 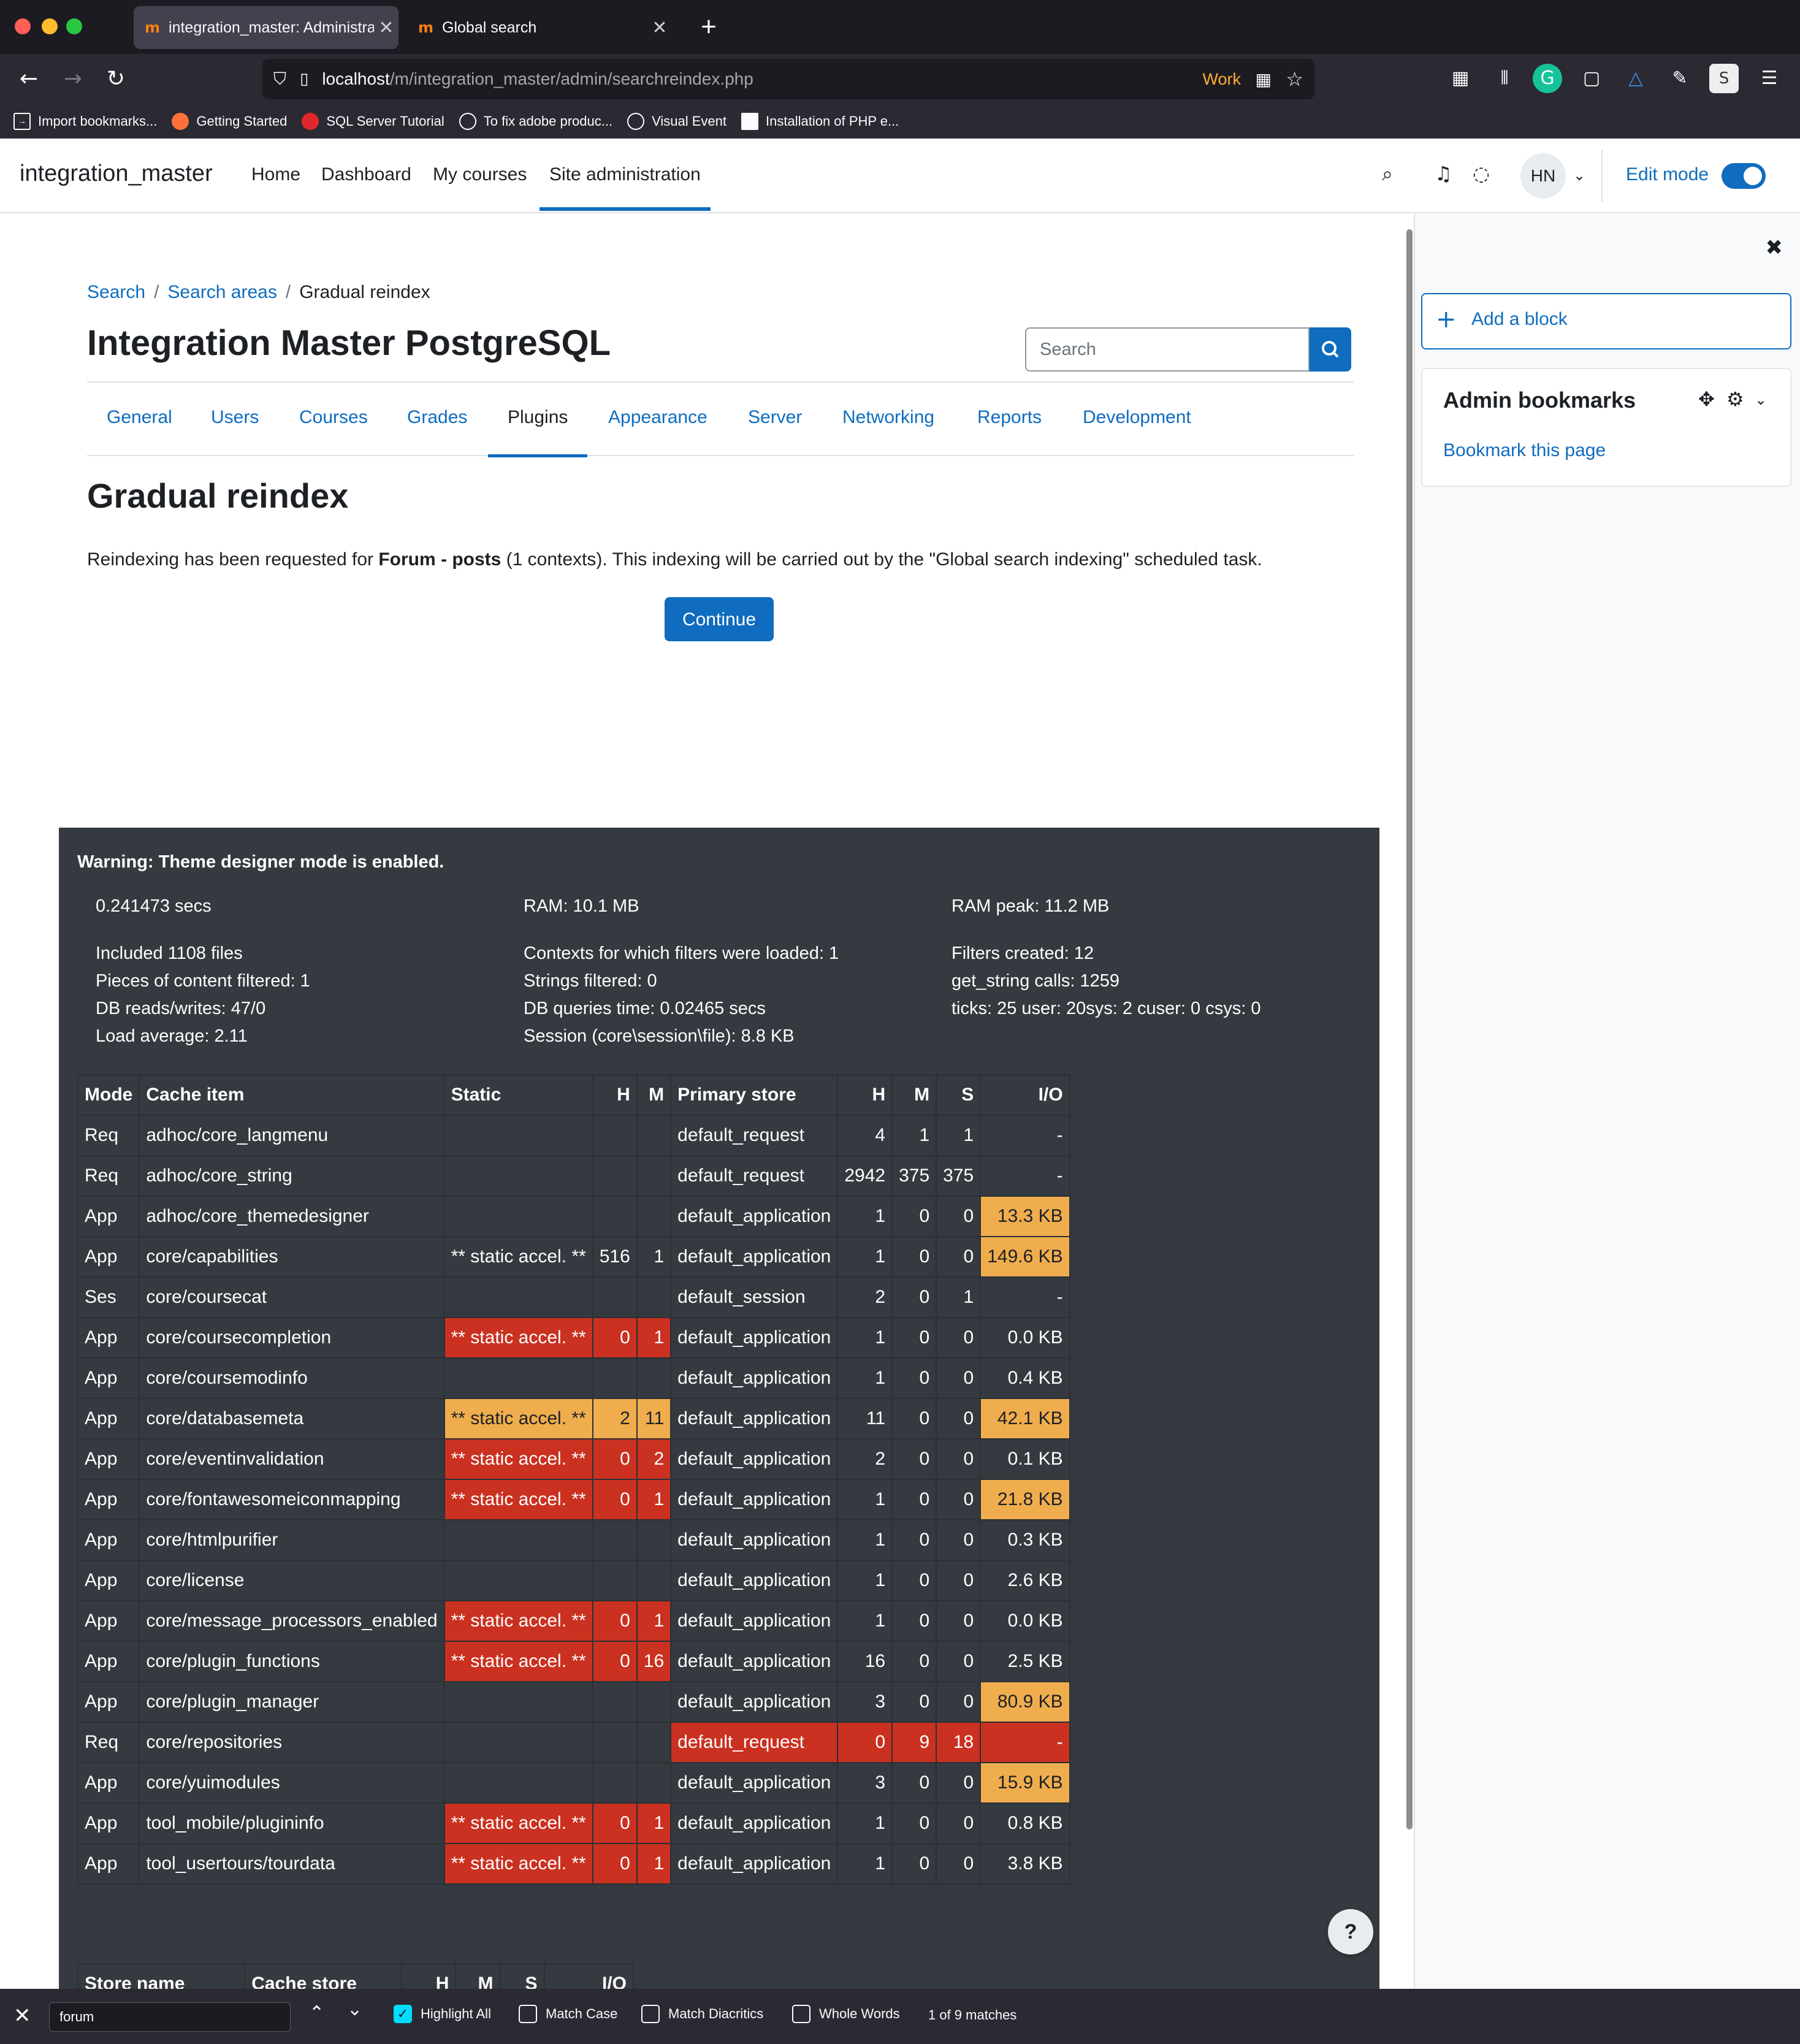 What do you see at coordinates (1635, 78) in the screenshot?
I see `triangle-extension-icon: △` at bounding box center [1635, 78].